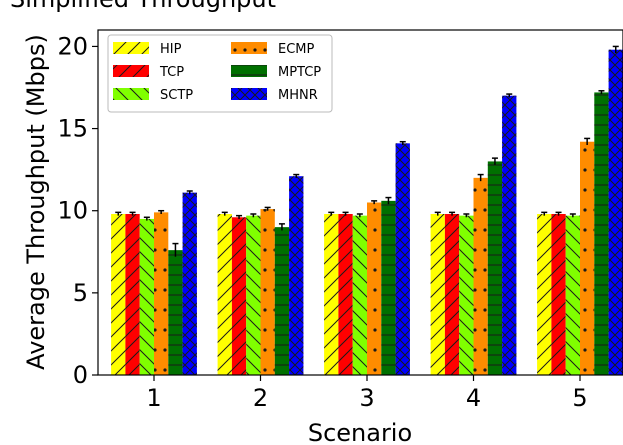  I want to click on x-tick-label: 3, so click(366, 398).